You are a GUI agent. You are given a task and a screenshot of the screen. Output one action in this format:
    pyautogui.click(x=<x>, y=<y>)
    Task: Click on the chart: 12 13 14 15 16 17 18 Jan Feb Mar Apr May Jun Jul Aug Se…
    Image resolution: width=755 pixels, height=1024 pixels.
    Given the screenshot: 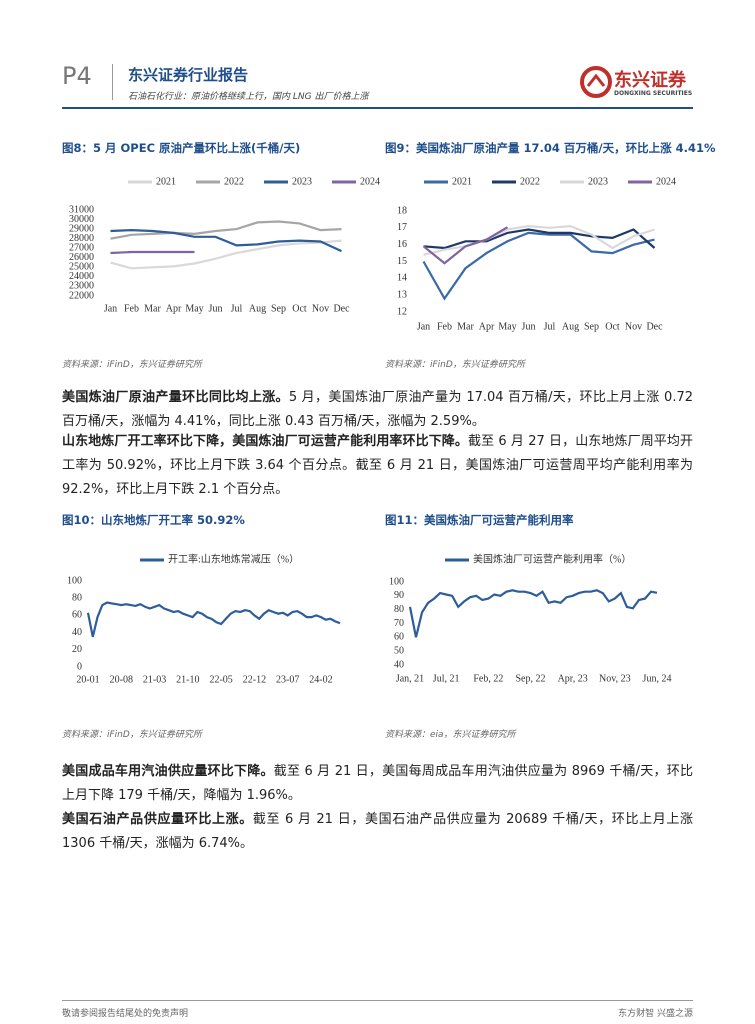 What is the action you would take?
    pyautogui.click(x=536, y=254)
    